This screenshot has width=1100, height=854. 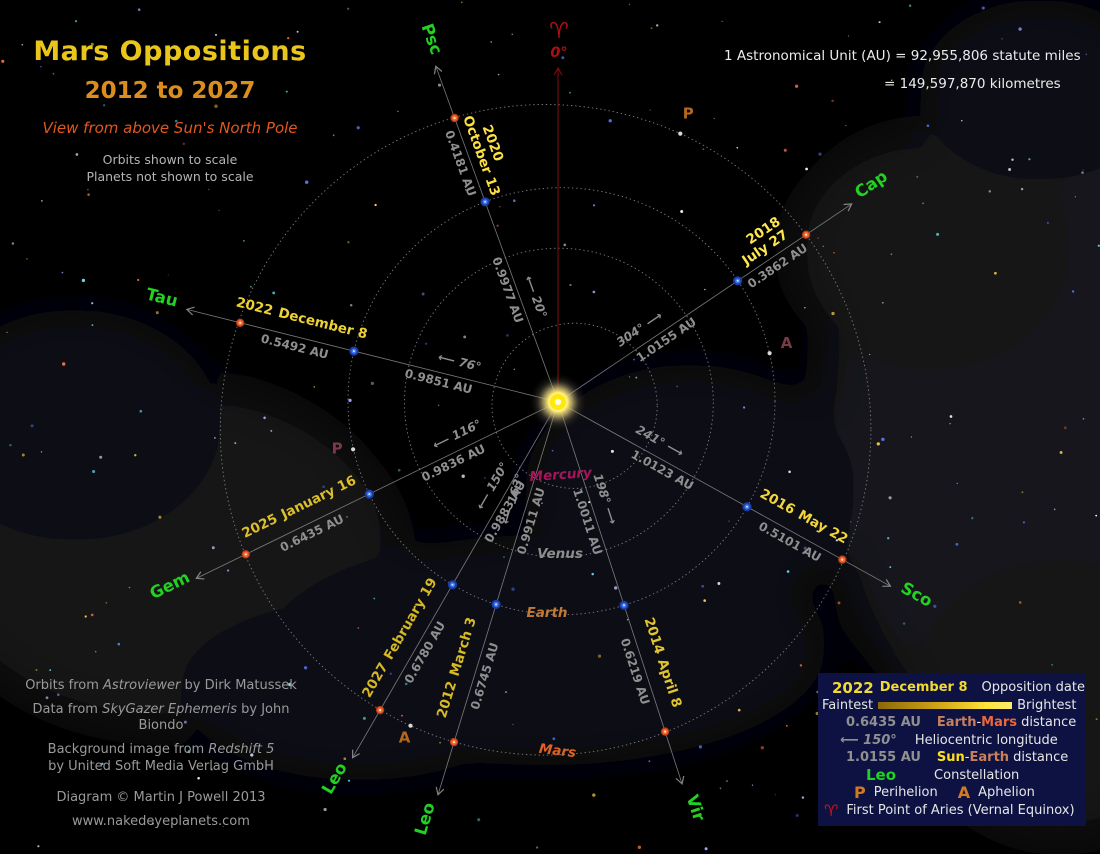 I want to click on legend-date-desc: Opposition date, so click(x=1033, y=688).